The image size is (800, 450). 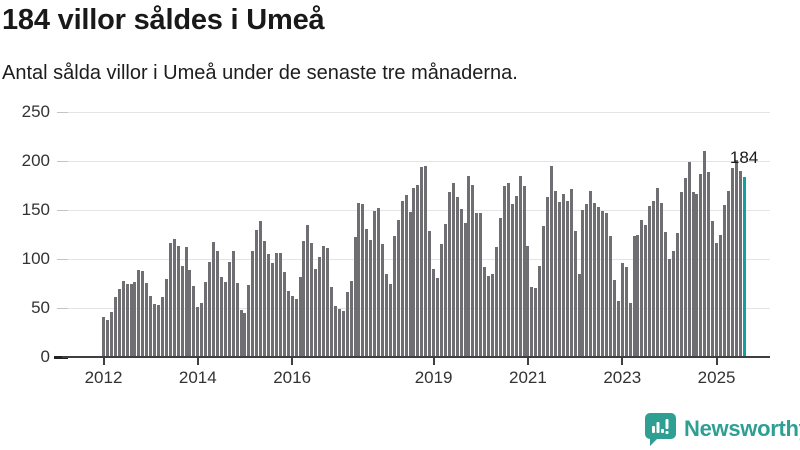 I want to click on x-axis-label: 2023, so click(x=622, y=377).